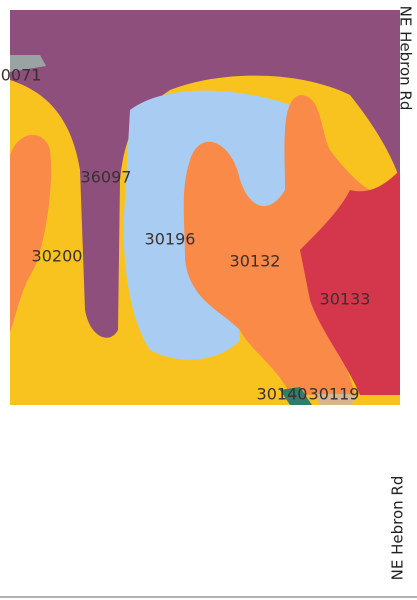 This screenshot has width=417, height=600. Describe the element at coordinates (350, 282) in the screenshot. I see `zone-red` at that location.